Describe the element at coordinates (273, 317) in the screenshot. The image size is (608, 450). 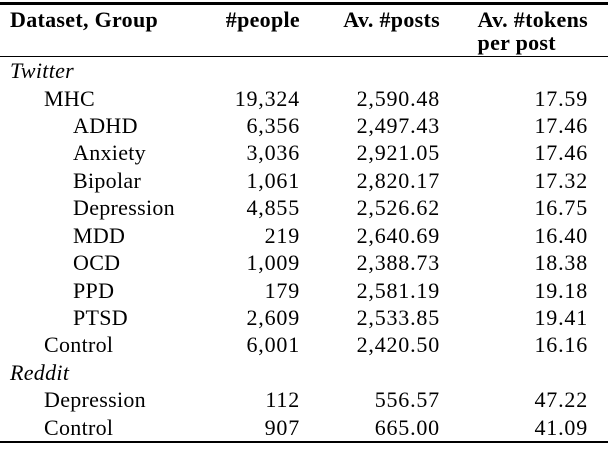
I see `people-cell: 2,609` at that location.